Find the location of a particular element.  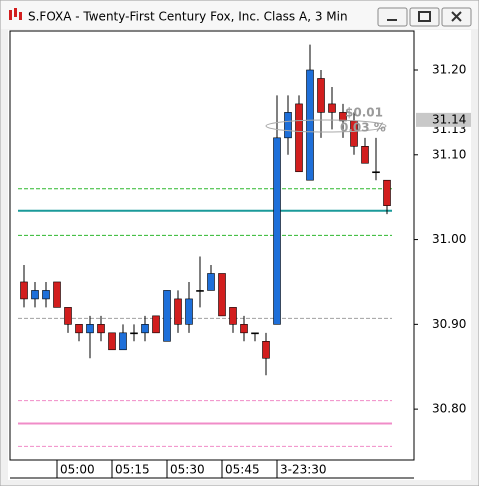

y-tick-label: 31.10 is located at coordinates (449, 154).